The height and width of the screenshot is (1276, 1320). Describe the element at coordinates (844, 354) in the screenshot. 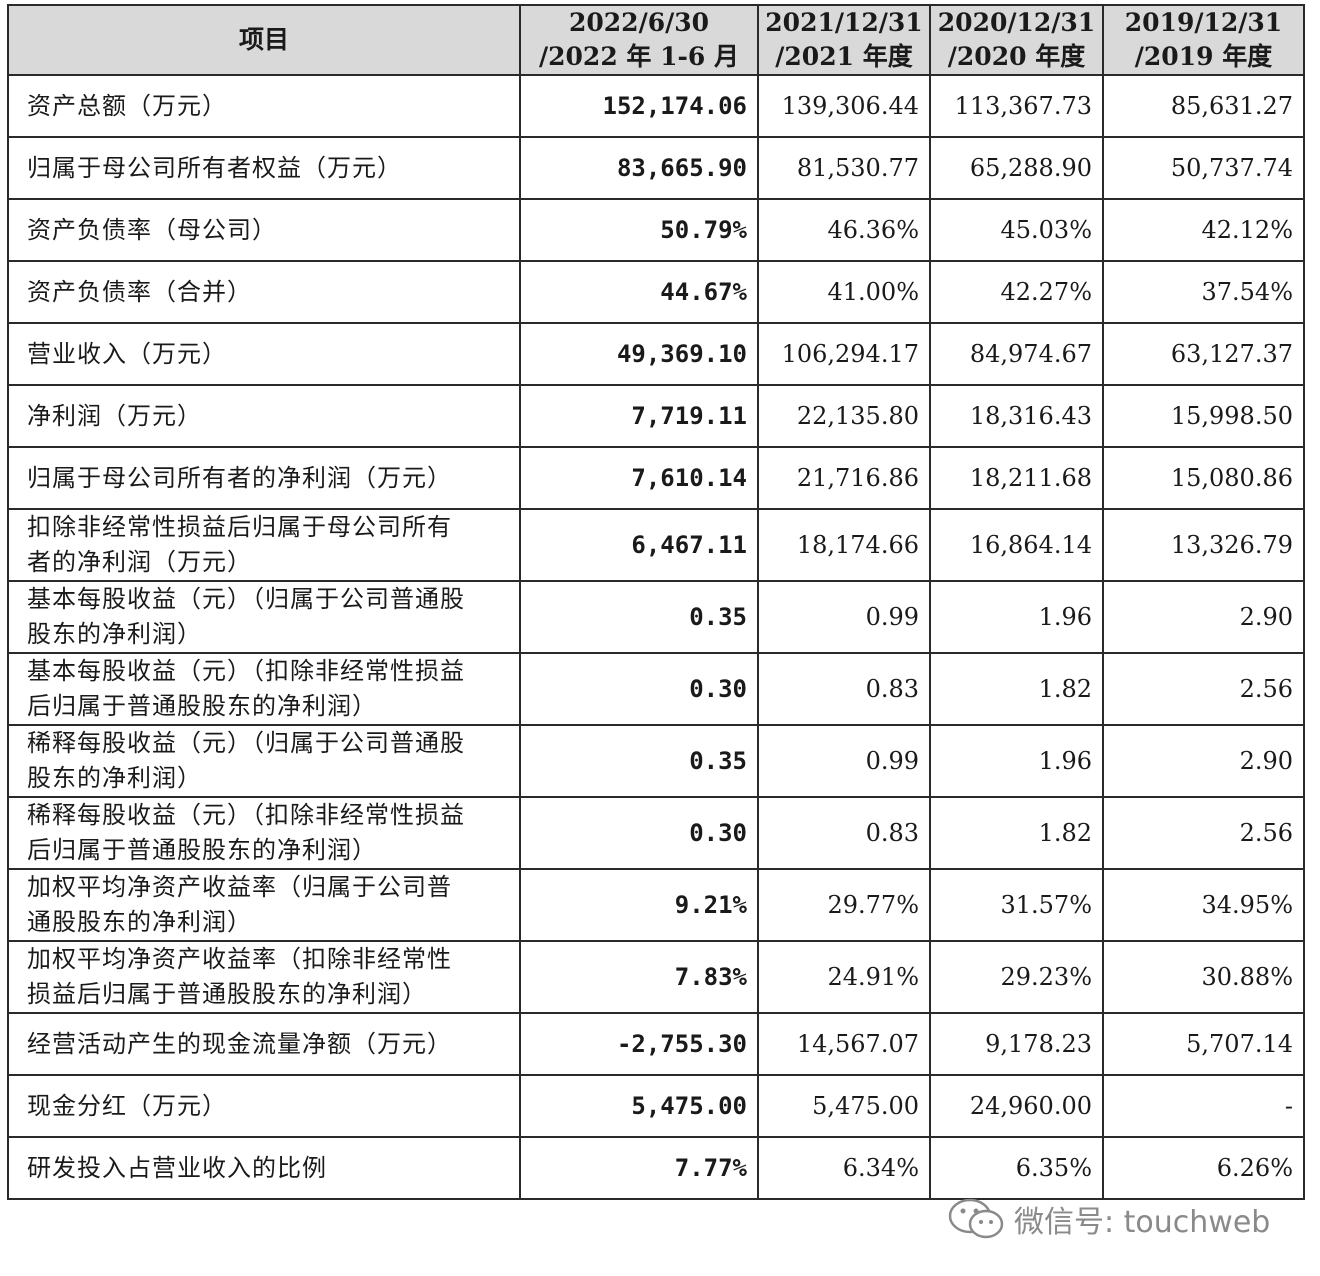

I see `cell-2021: 106,294.17` at that location.